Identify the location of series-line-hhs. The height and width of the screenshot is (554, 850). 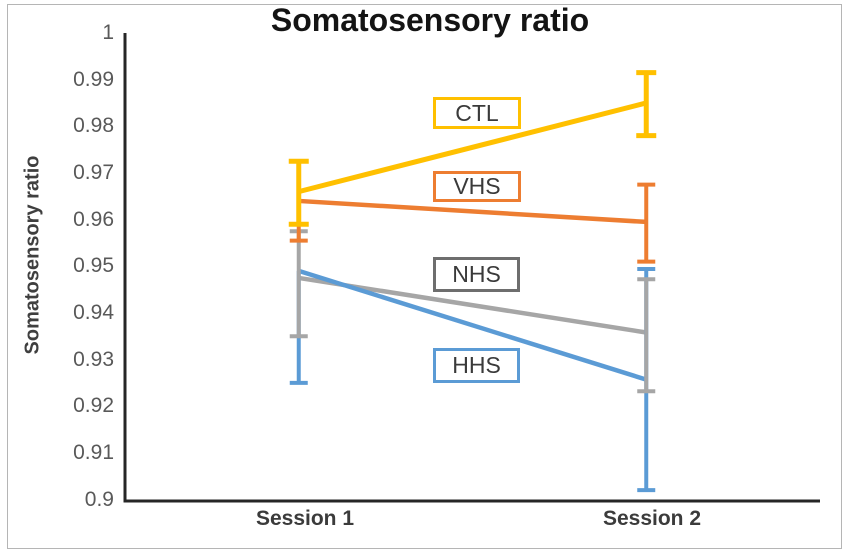
(472, 325).